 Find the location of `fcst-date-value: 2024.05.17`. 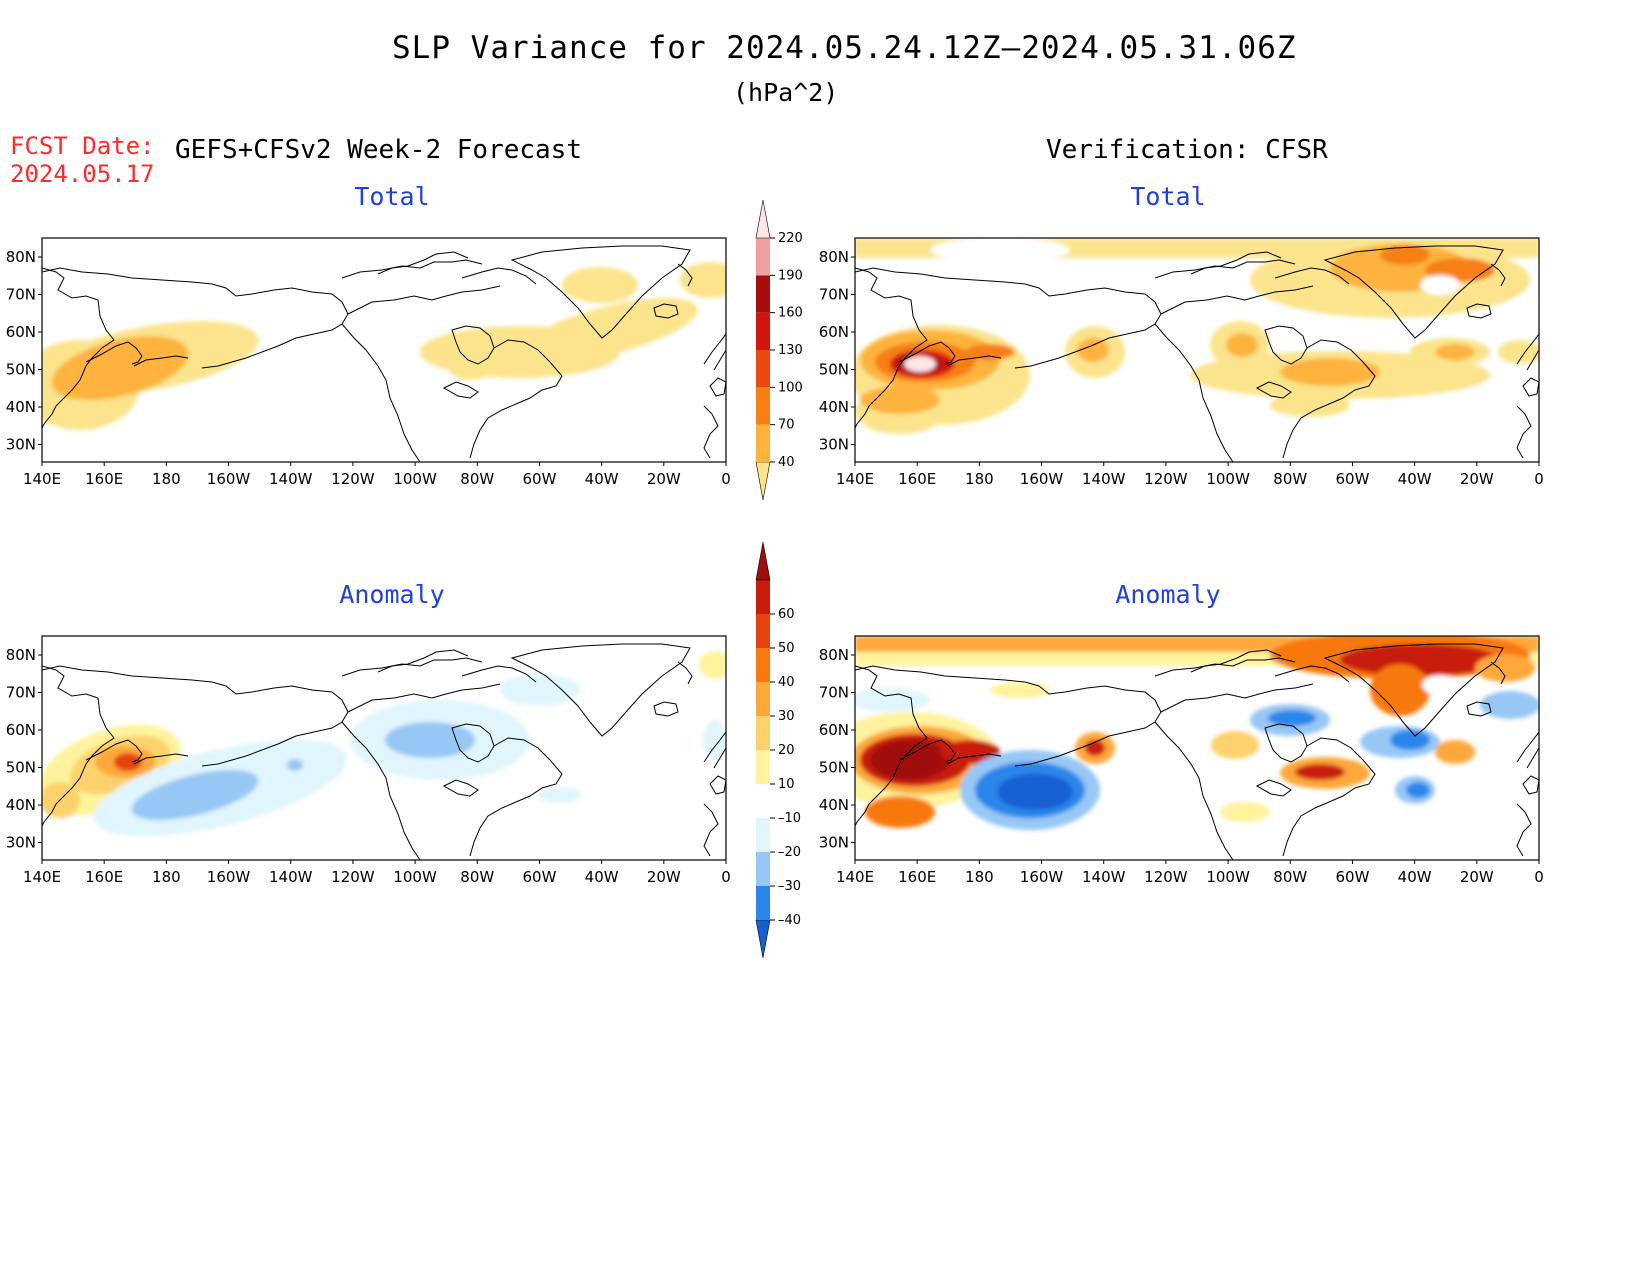

fcst-date-value: 2024.05.17 is located at coordinates (82, 174).